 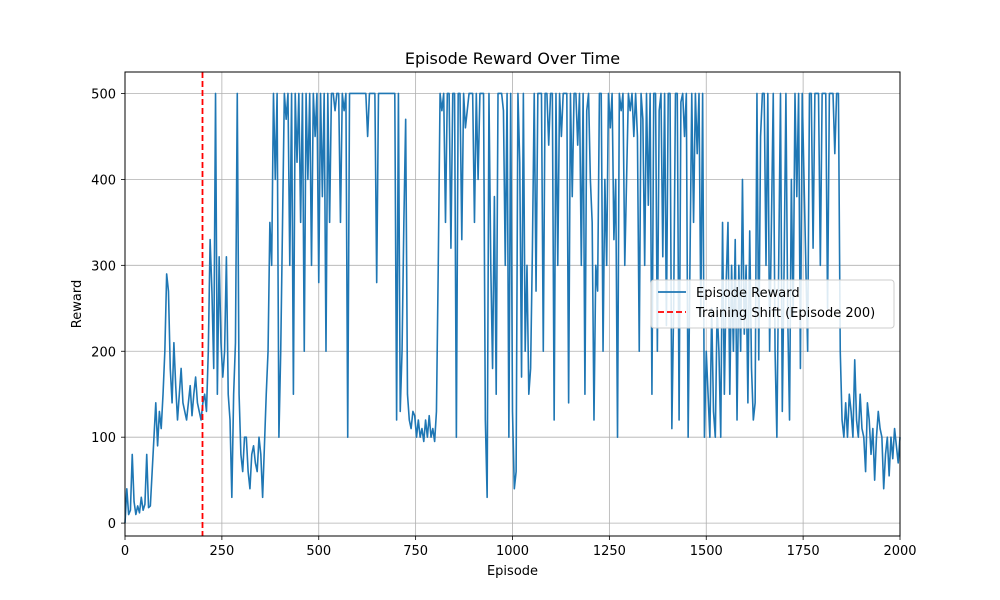 I want to click on x-axis-label: Episode, so click(x=512, y=571).